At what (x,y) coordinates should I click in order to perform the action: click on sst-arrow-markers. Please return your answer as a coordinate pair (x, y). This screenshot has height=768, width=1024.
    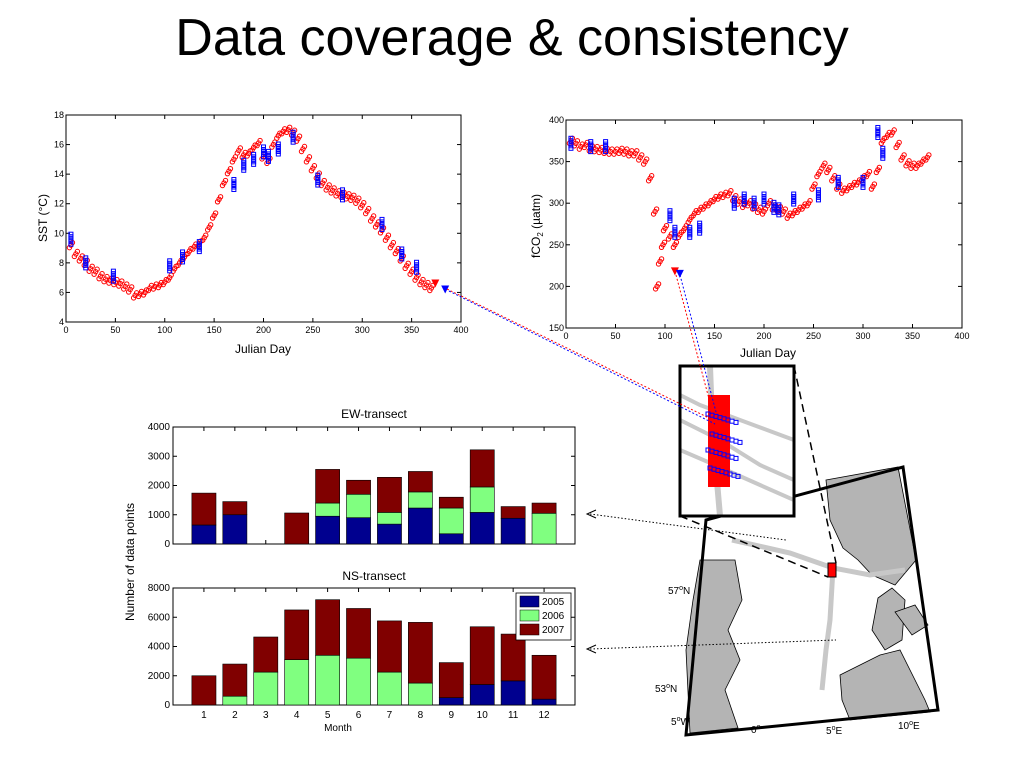
    Looking at the image, I should click on (440, 286).